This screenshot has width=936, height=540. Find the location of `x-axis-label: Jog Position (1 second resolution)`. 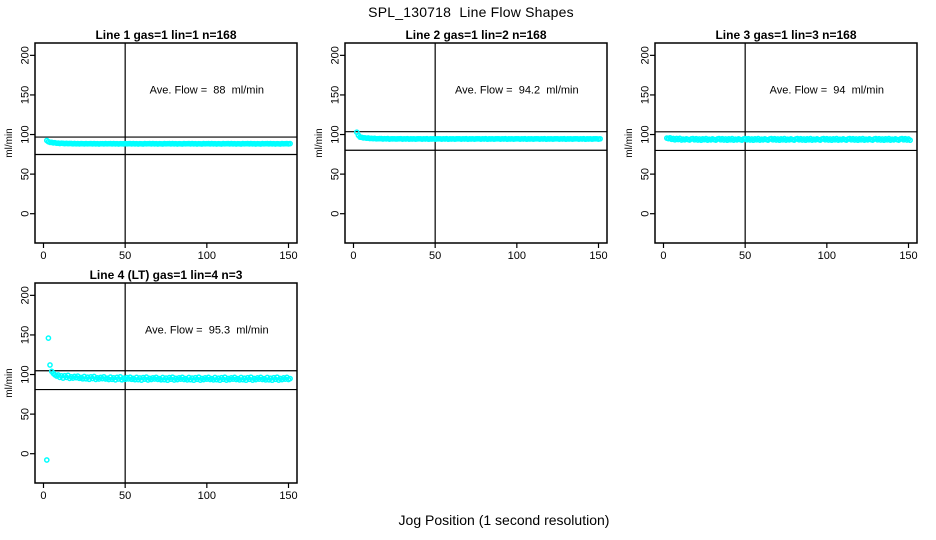

x-axis-label: Jog Position (1 second resolution) is located at coordinates (504, 520).